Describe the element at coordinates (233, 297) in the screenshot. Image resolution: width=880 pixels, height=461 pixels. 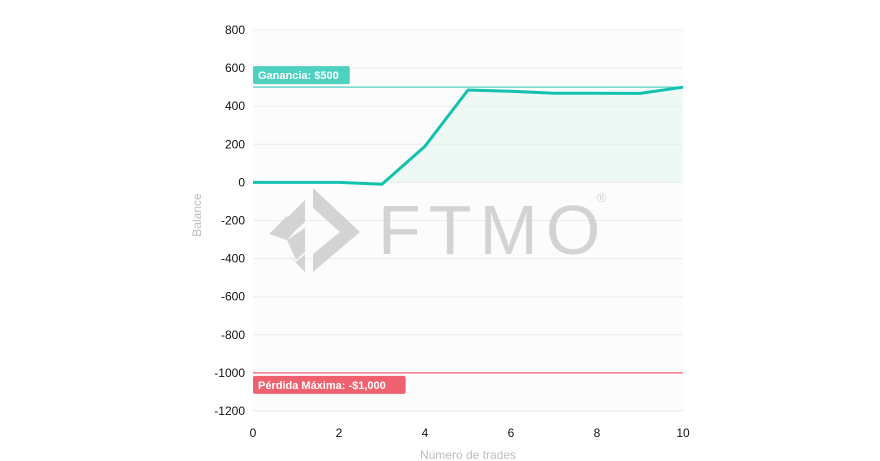
I see `y-tick-label: -600` at that location.